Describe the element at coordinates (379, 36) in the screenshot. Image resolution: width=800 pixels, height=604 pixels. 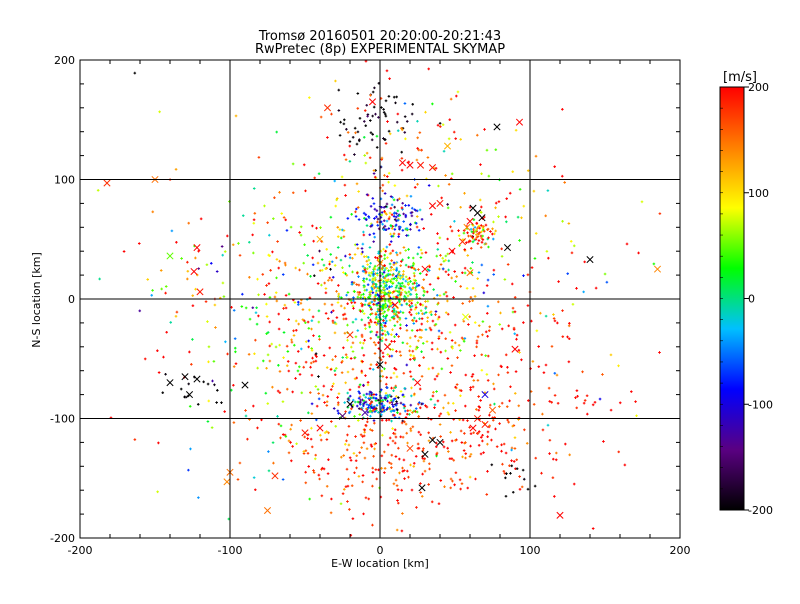
I see `chart-title: Tromsø 20160501 20:20:00-20:21:43` at that location.